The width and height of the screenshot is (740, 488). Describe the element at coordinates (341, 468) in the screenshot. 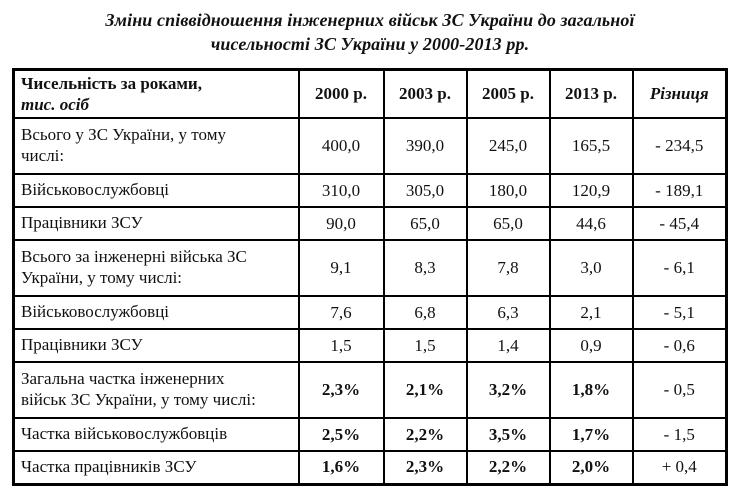

I see `value-cell: 1,6%` at that location.